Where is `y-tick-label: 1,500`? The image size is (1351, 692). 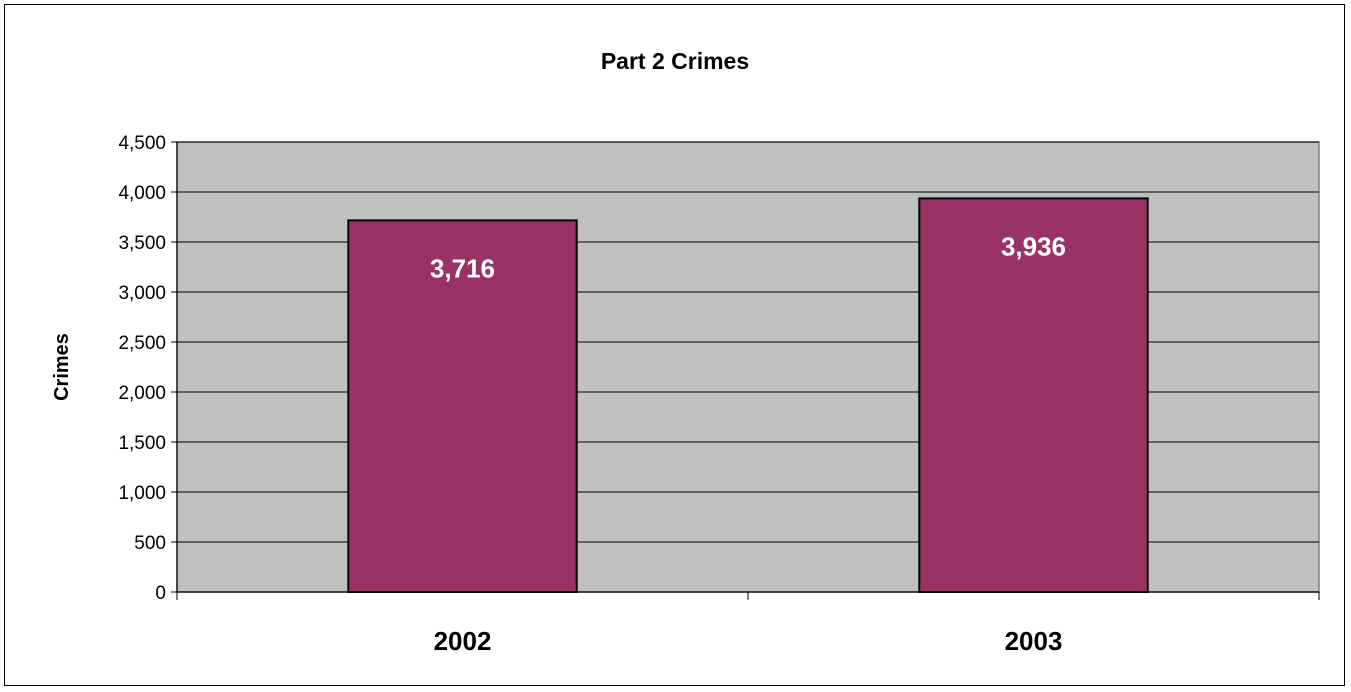 y-tick-label: 1,500 is located at coordinates (142, 443).